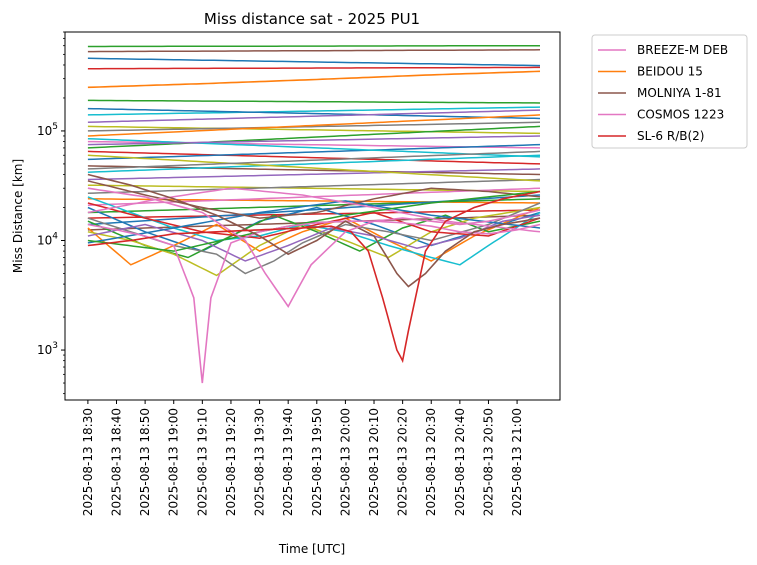  What do you see at coordinates (174, 462) in the screenshot?
I see `x-tick-label: 2025-08-13 19:00` at bounding box center [174, 462].